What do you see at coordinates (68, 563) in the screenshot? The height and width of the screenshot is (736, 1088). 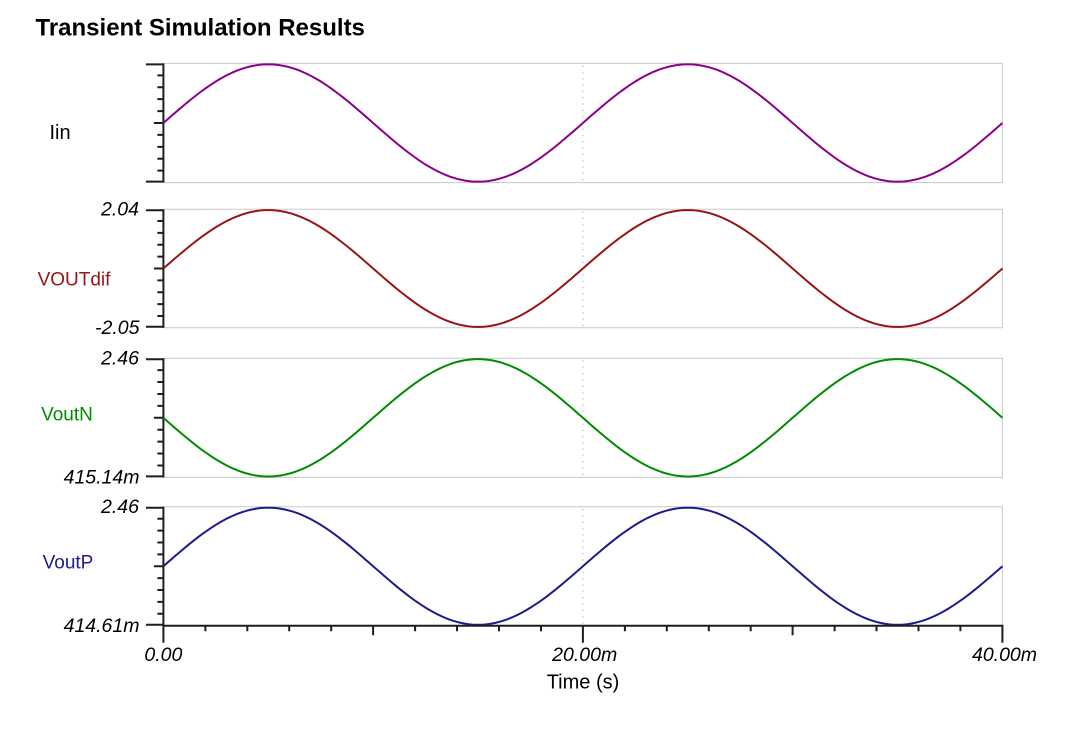 I see `svg-text: VoutP` at bounding box center [68, 563].